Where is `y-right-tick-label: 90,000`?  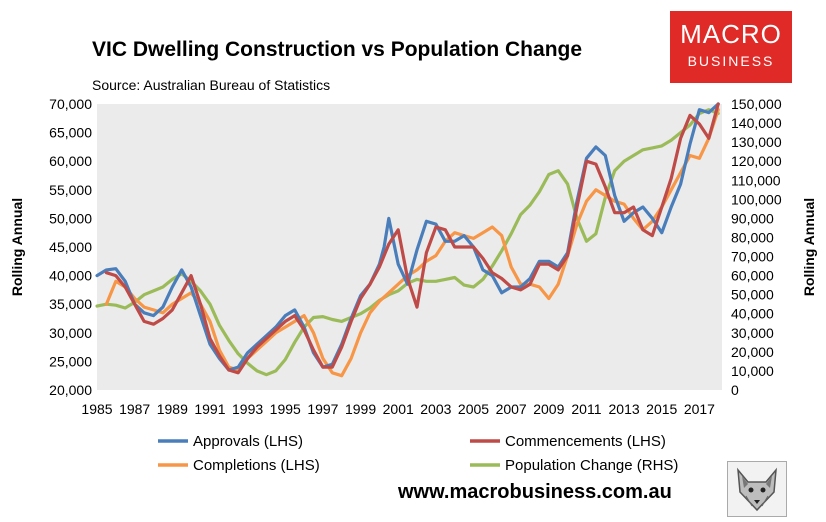
y-right-tick-label: 90,000 is located at coordinates (752, 218).